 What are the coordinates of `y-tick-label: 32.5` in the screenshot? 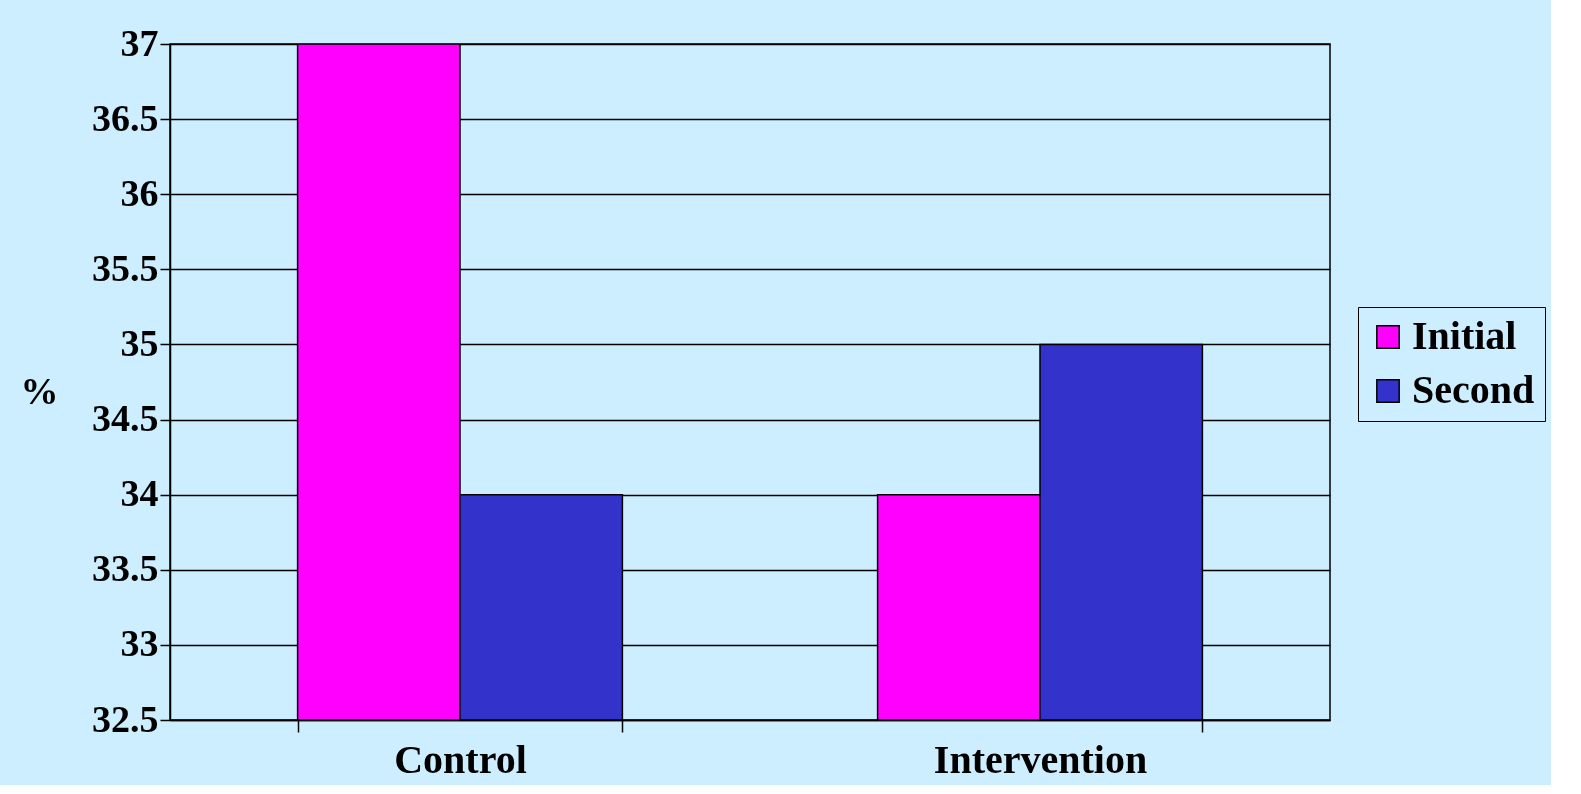 It's located at (125, 718).